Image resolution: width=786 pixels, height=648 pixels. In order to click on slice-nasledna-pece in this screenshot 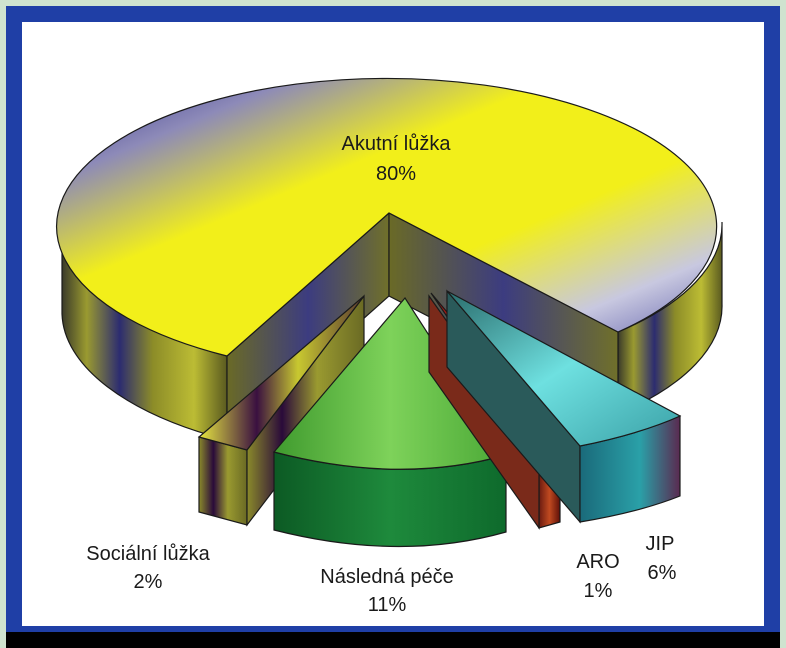, I will do `click(389, 422)`.